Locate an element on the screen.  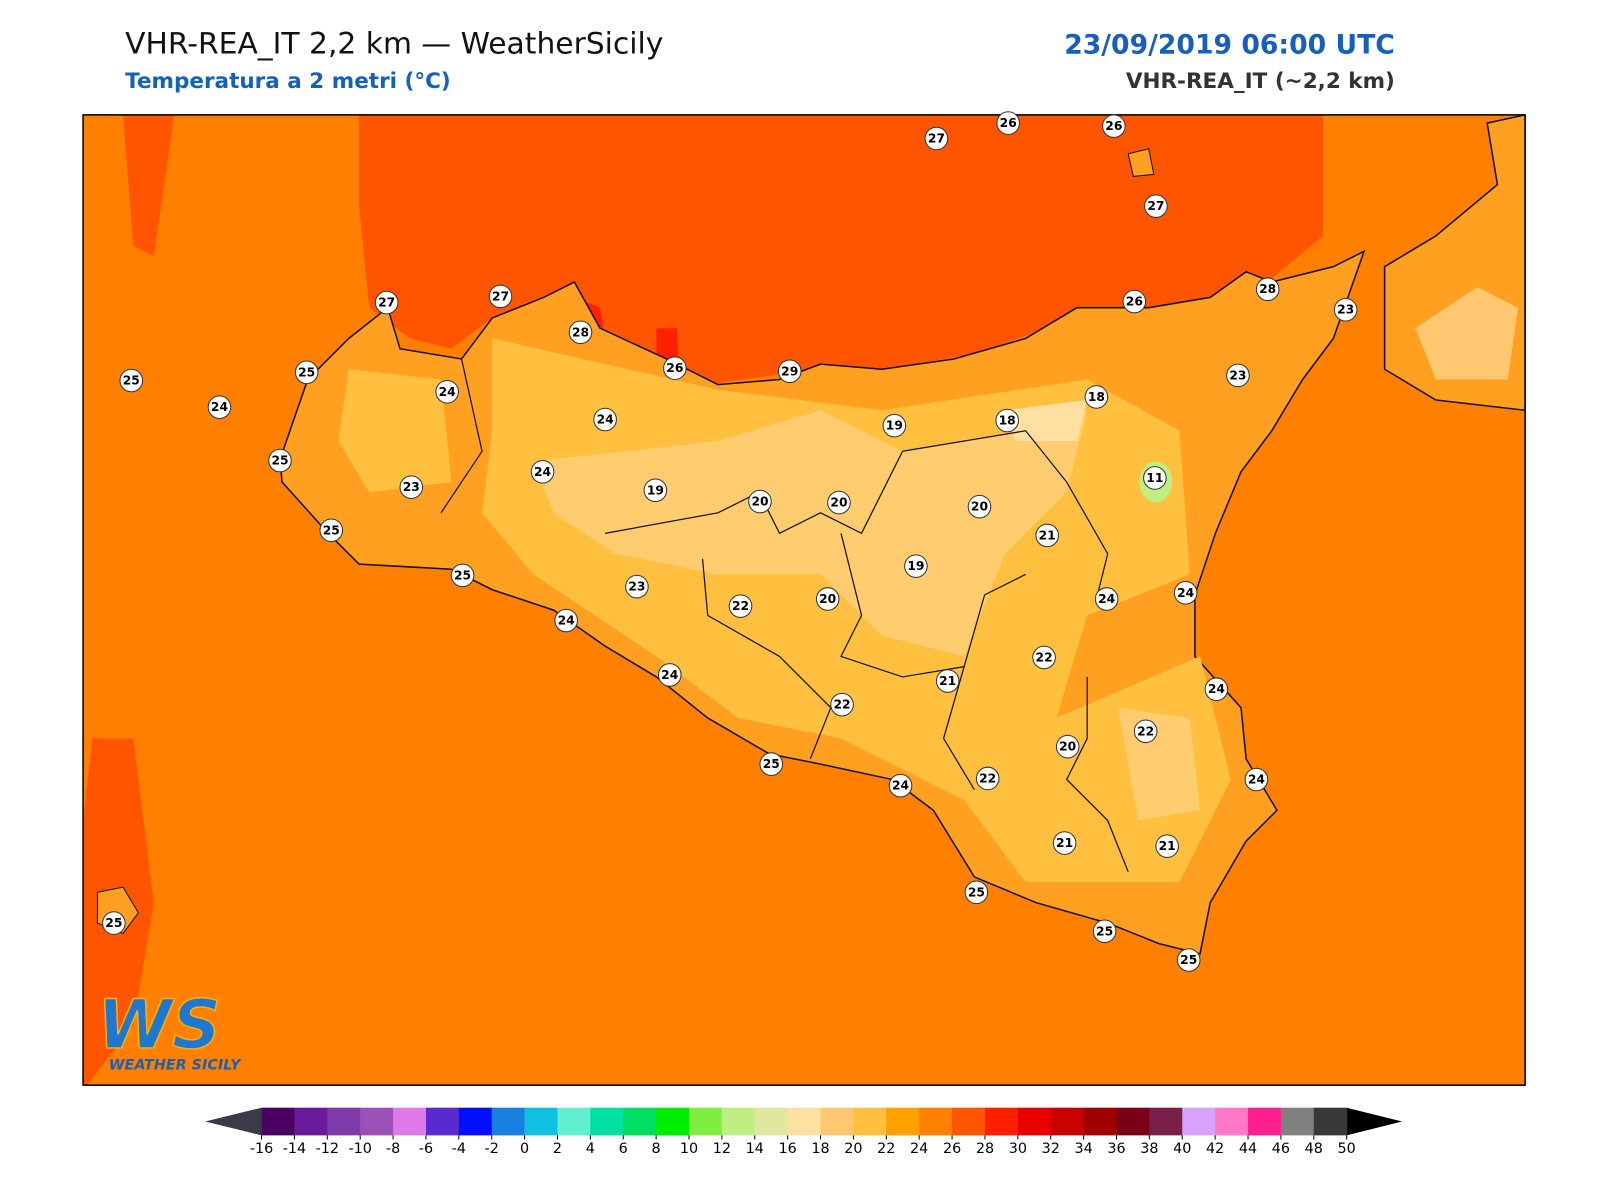
colorbar-tick-label: 12 is located at coordinates (722, 1149).